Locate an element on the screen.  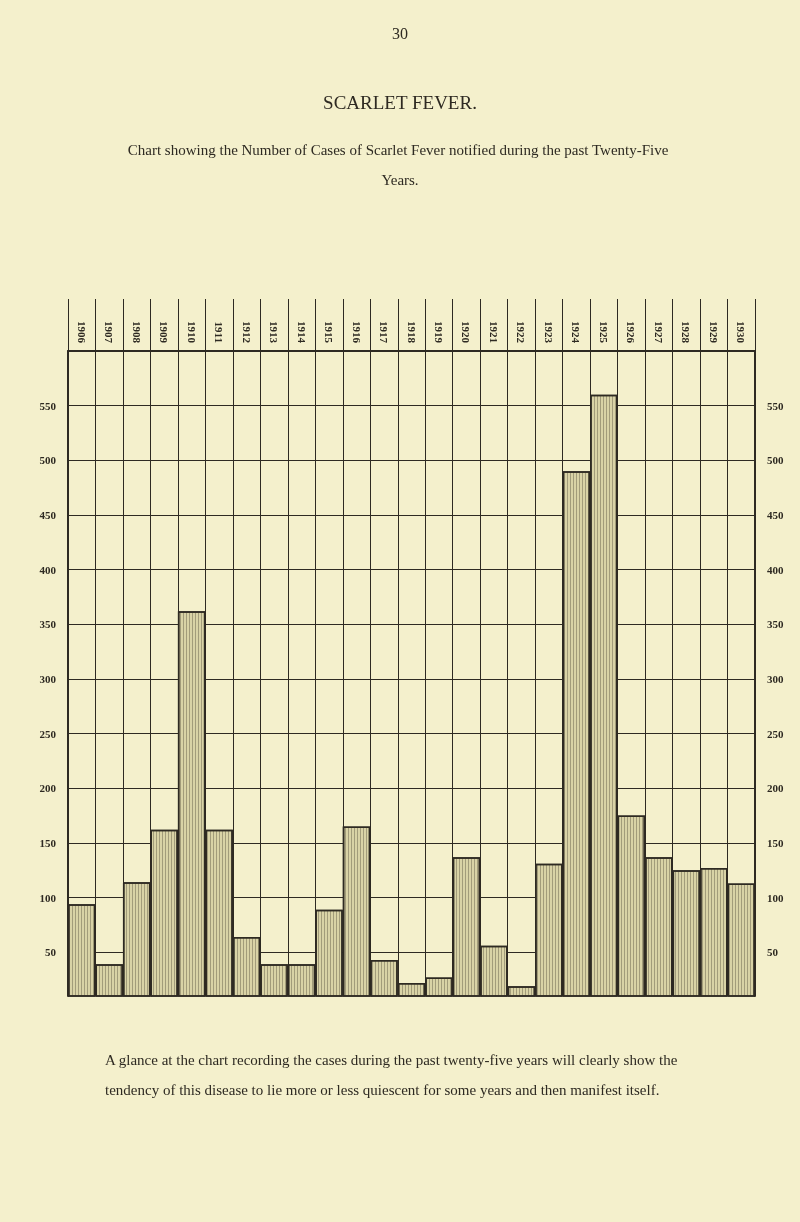
text: A glance at the chart recording the cases during the past twenty-five years will clearly show the tendency of this disease to lie more or less quiescent for some years and then manifest itself. is located at coordinates (393, 1075).